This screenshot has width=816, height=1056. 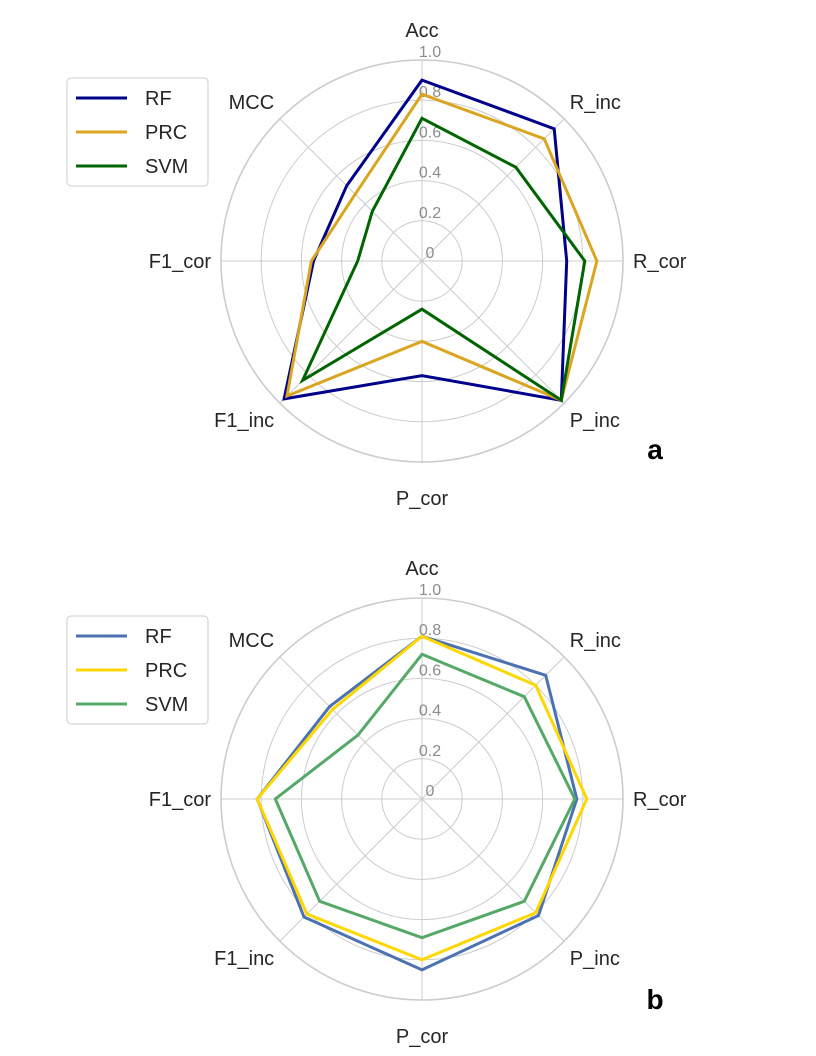 I want to click on series-line-rf, so click(x=417, y=803).